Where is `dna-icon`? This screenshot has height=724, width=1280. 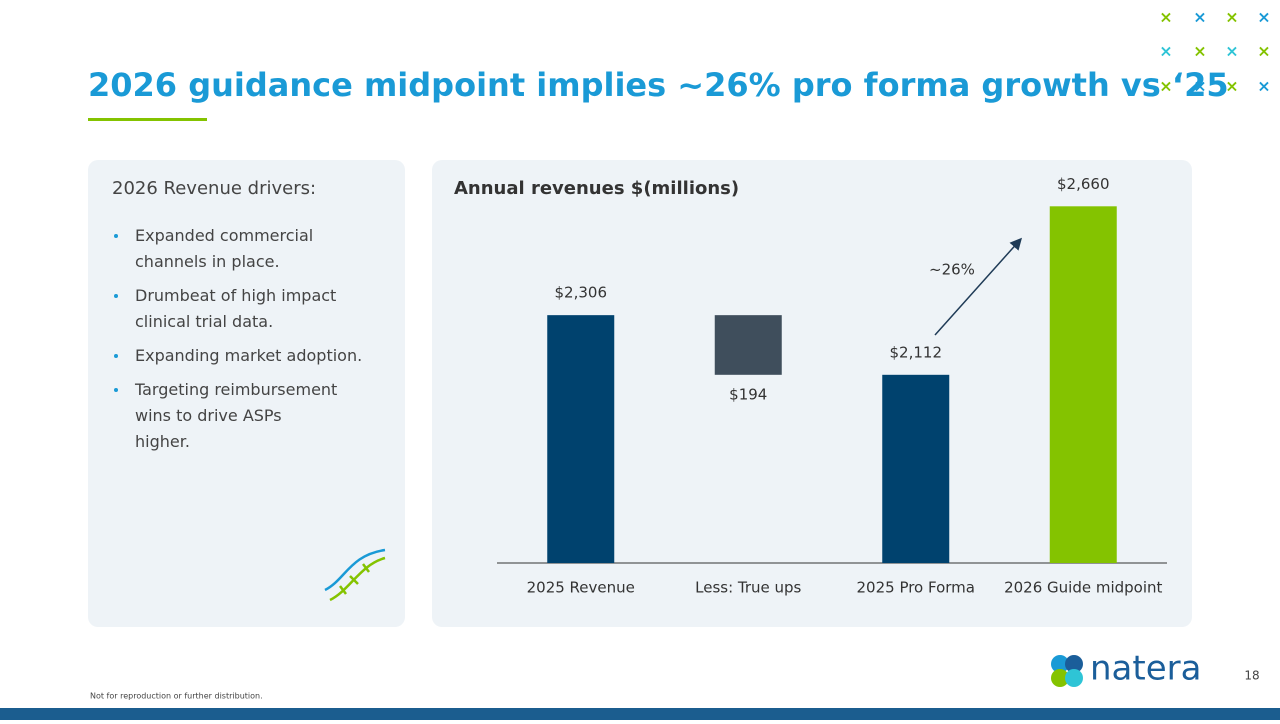
dna-icon is located at coordinates (355, 575).